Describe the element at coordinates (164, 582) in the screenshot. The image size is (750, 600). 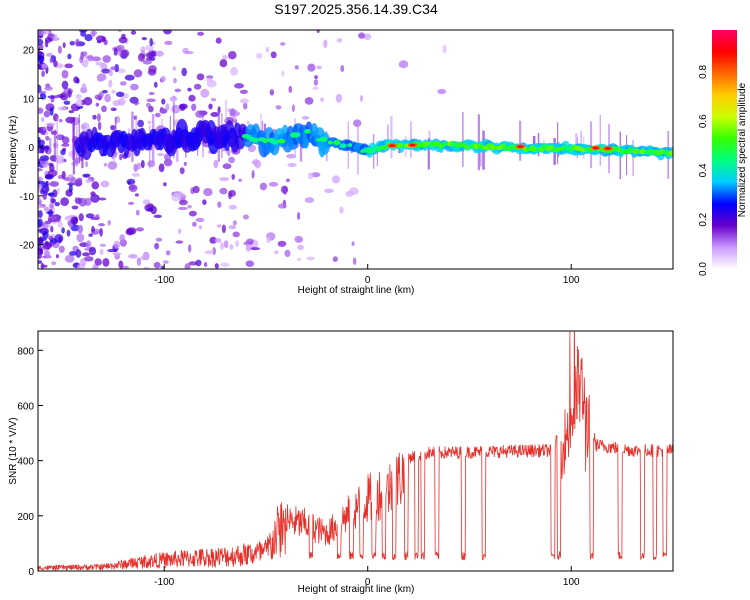
I see `snr-x-tick-label: -100` at that location.